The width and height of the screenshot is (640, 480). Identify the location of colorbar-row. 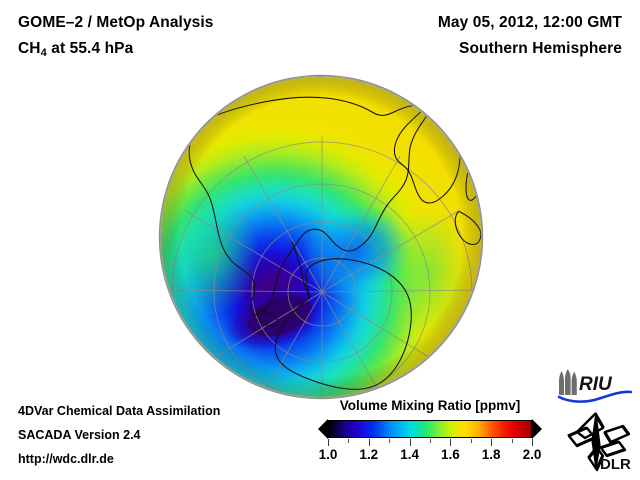
(430, 429).